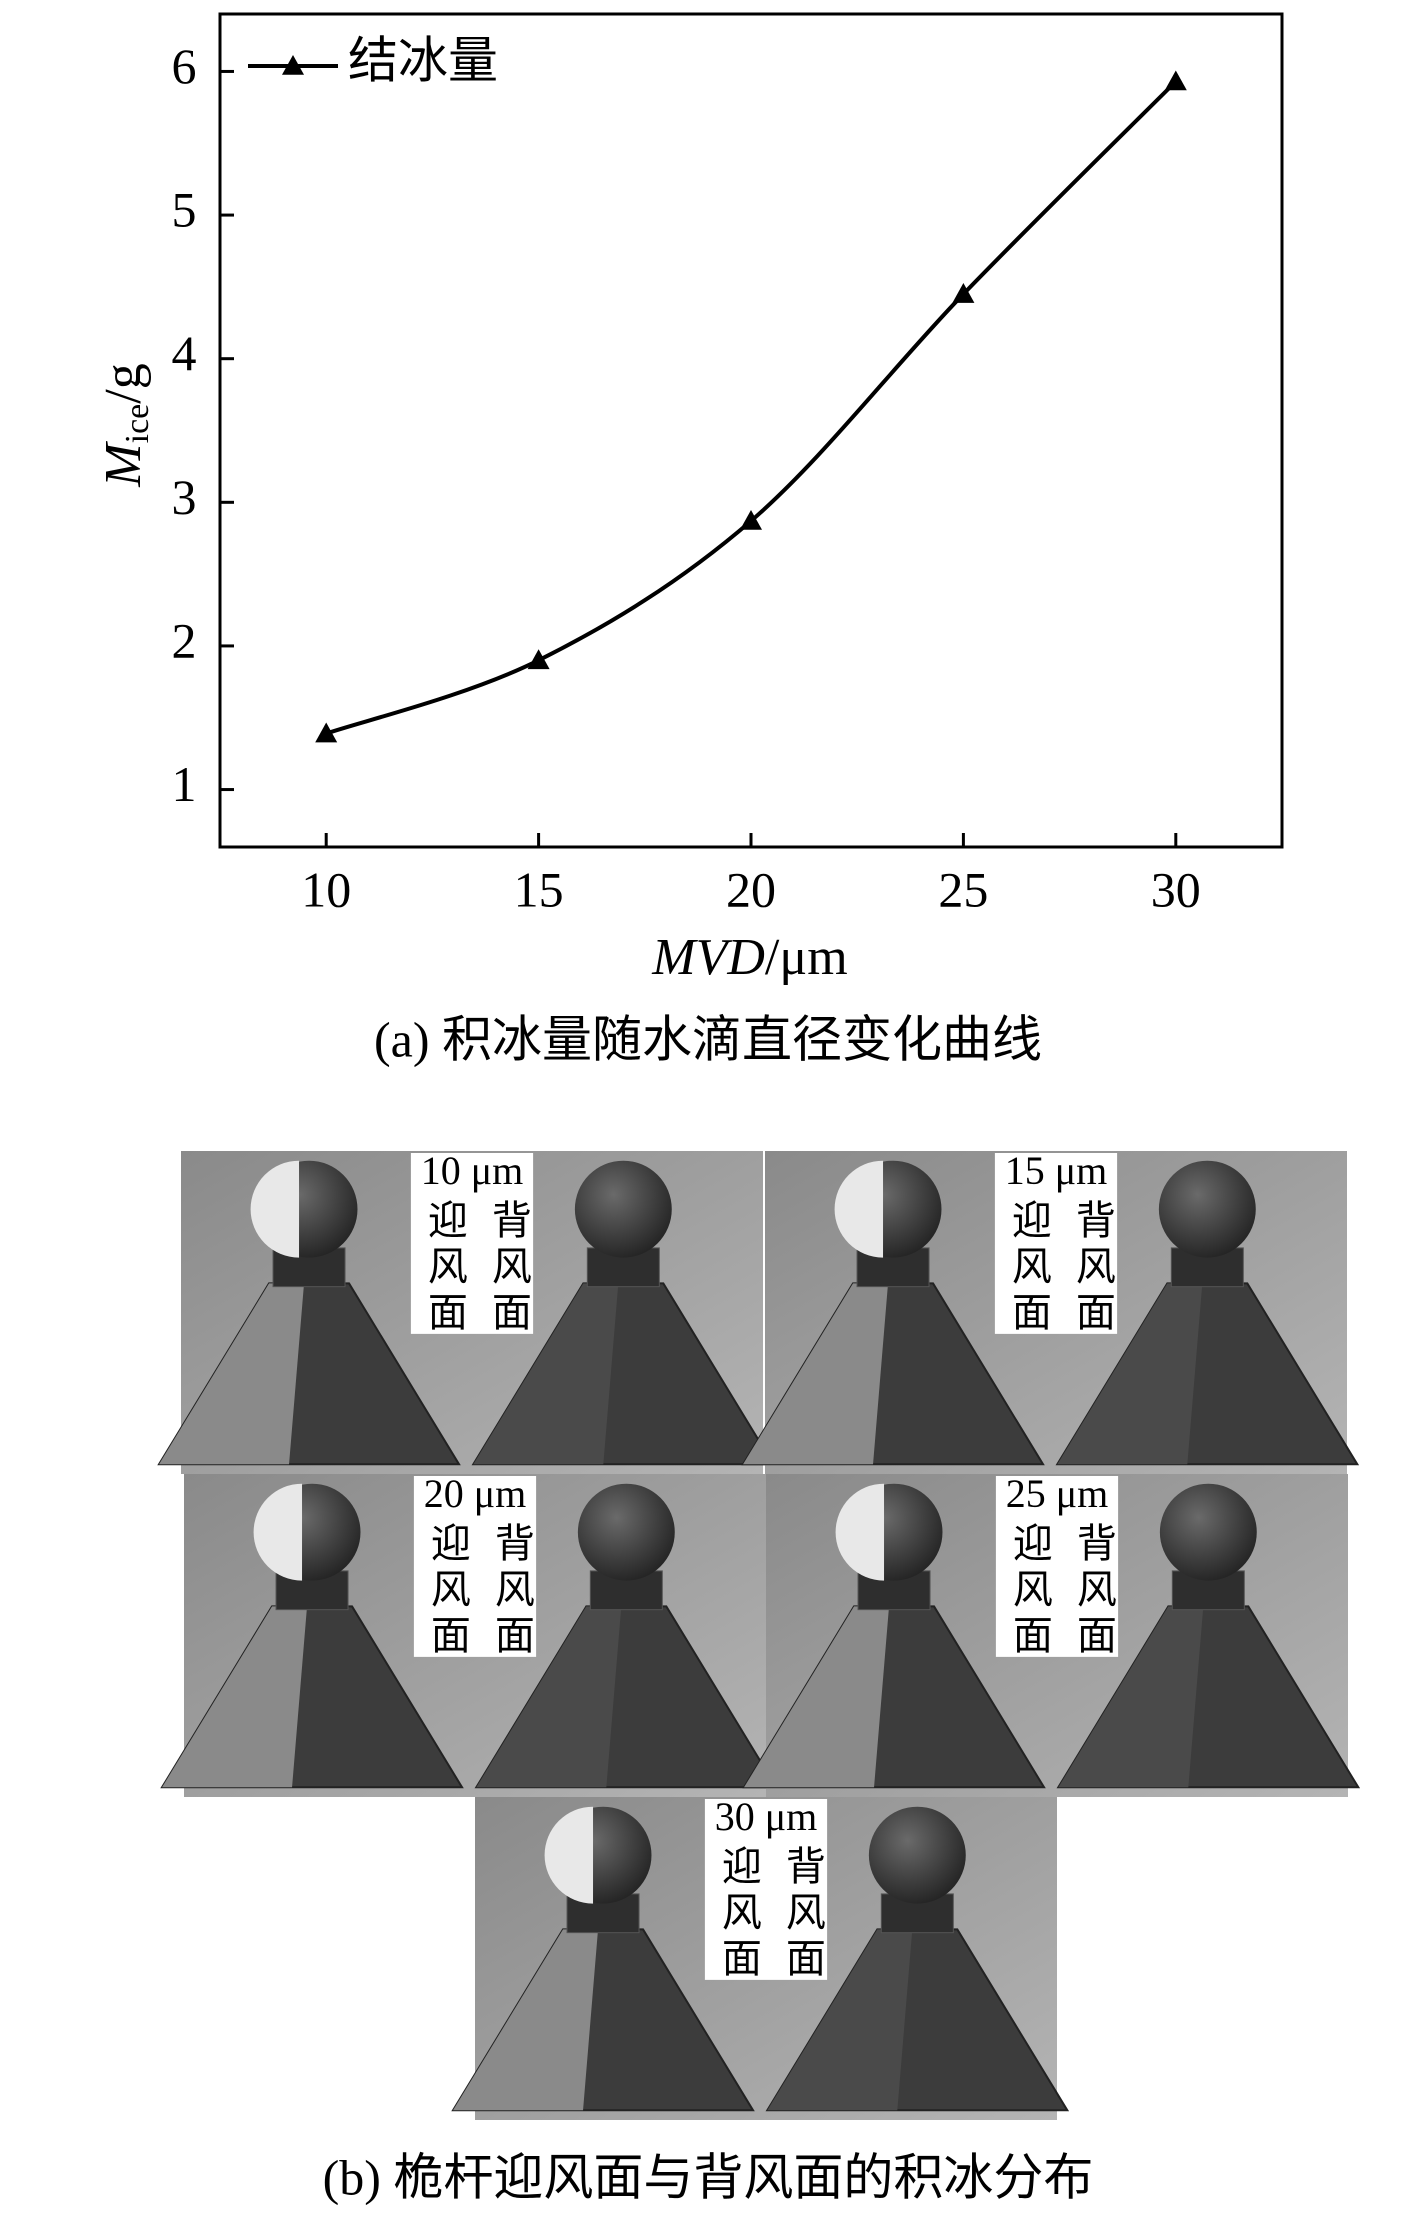 The width and height of the screenshot is (1417, 2225). Describe the element at coordinates (766, 1816) in the screenshot. I see `panel-label: 30 μm` at that location.